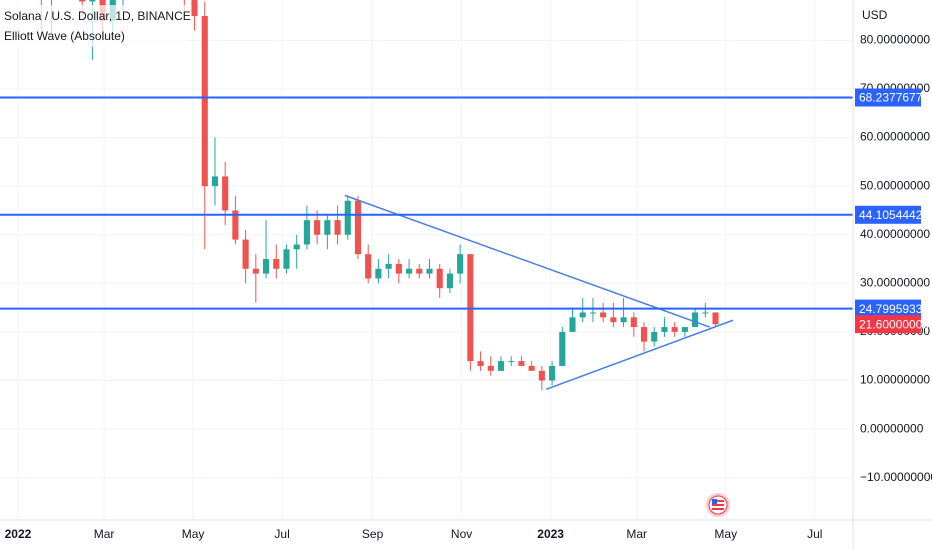  Describe the element at coordinates (895, 234) in the screenshot. I see `y-tick-label: 40.00000000` at that location.